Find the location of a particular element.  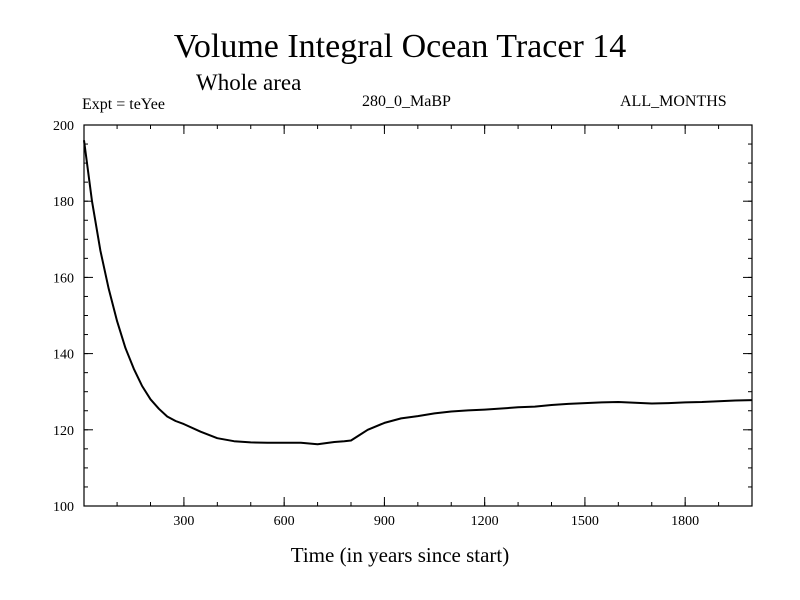

x-tick-label: 900 is located at coordinates (384, 521).